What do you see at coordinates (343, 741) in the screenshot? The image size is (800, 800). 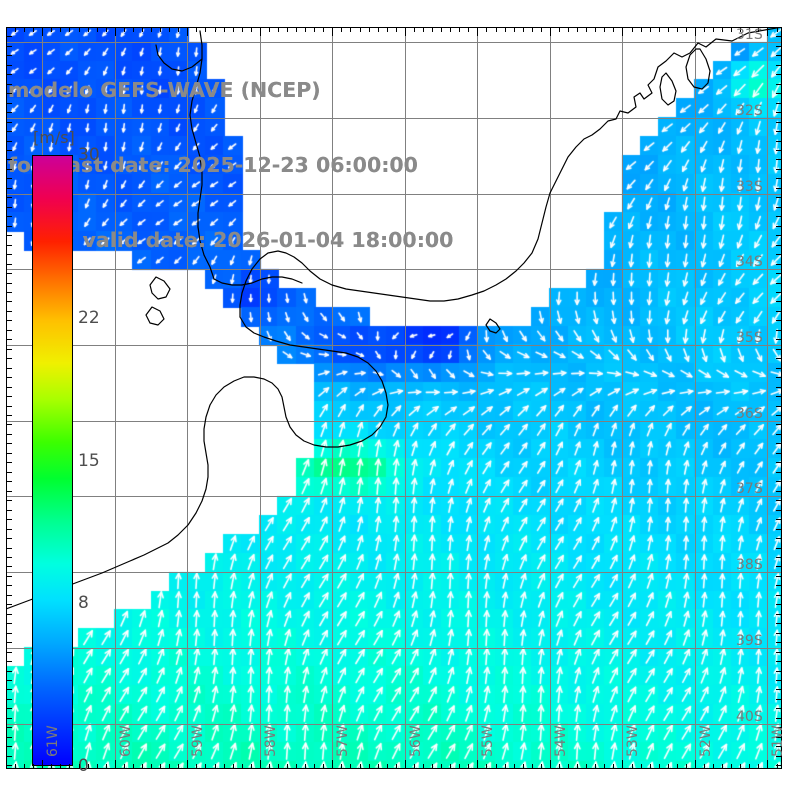 I see `x-axis-tick-label: 57W` at bounding box center [343, 741].